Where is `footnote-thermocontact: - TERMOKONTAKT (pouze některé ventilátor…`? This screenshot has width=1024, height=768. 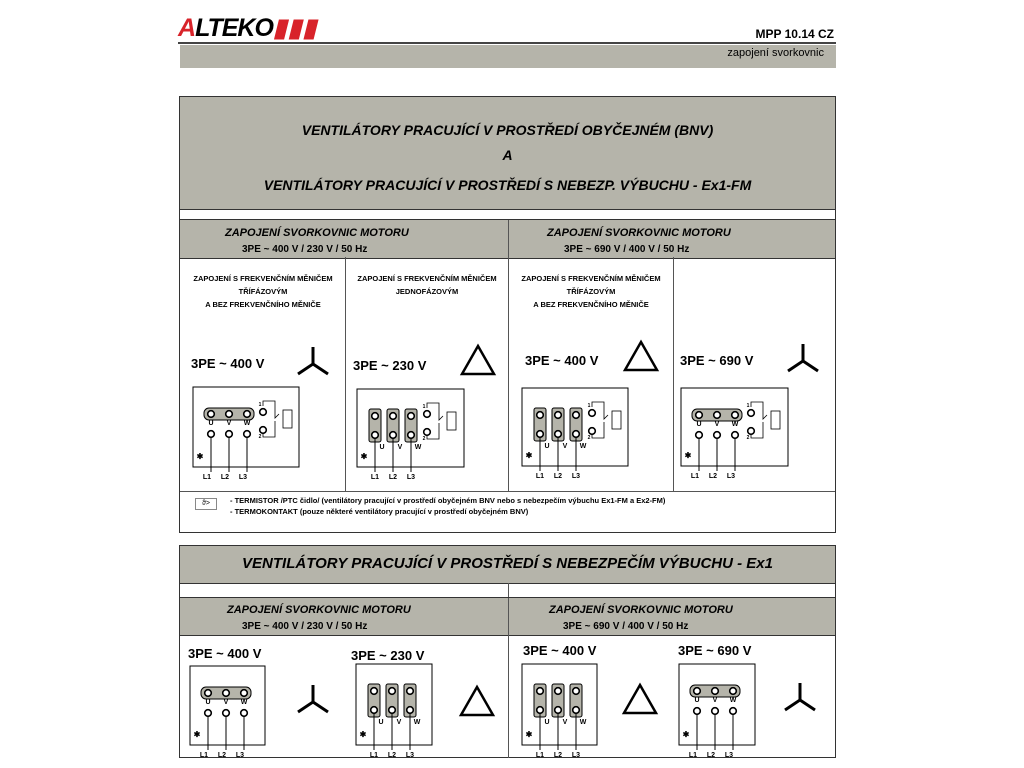
footnote-thermocontact: - TERMOKONTAKT (pouze některé ventilátor… is located at coordinates (379, 511).